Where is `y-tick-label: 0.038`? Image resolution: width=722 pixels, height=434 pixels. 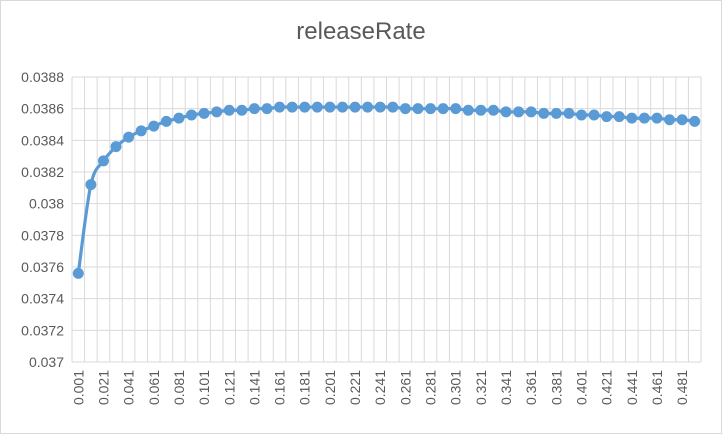 y-tick-label: 0.038 is located at coordinates (46, 204).